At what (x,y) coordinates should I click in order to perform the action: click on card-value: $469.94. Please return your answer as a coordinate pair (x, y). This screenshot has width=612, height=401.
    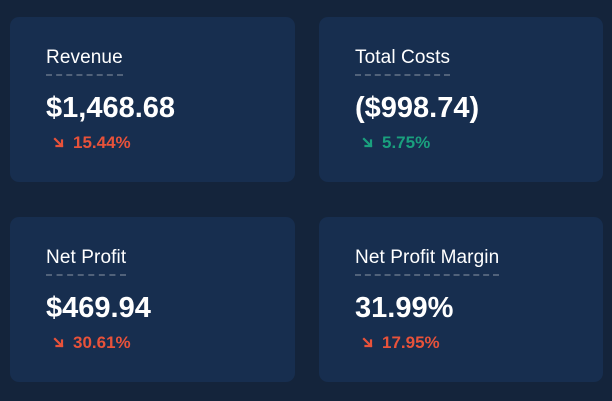
    Looking at the image, I should click on (98, 308).